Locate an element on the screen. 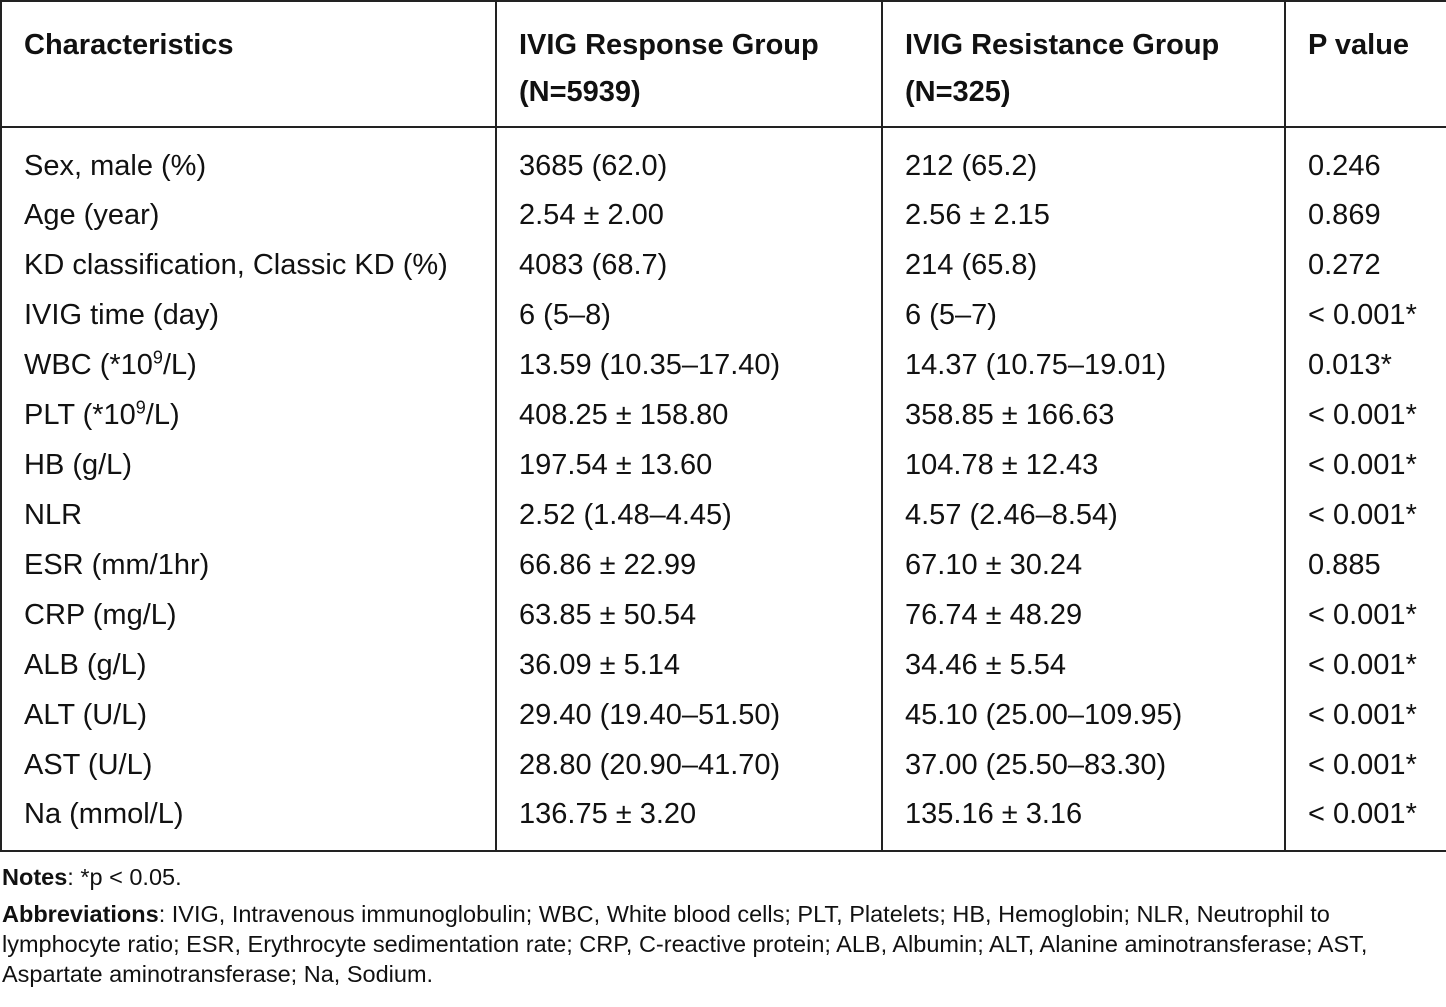  cell-resistance-value: 135.16 ± 3.16 is located at coordinates (1083, 821).